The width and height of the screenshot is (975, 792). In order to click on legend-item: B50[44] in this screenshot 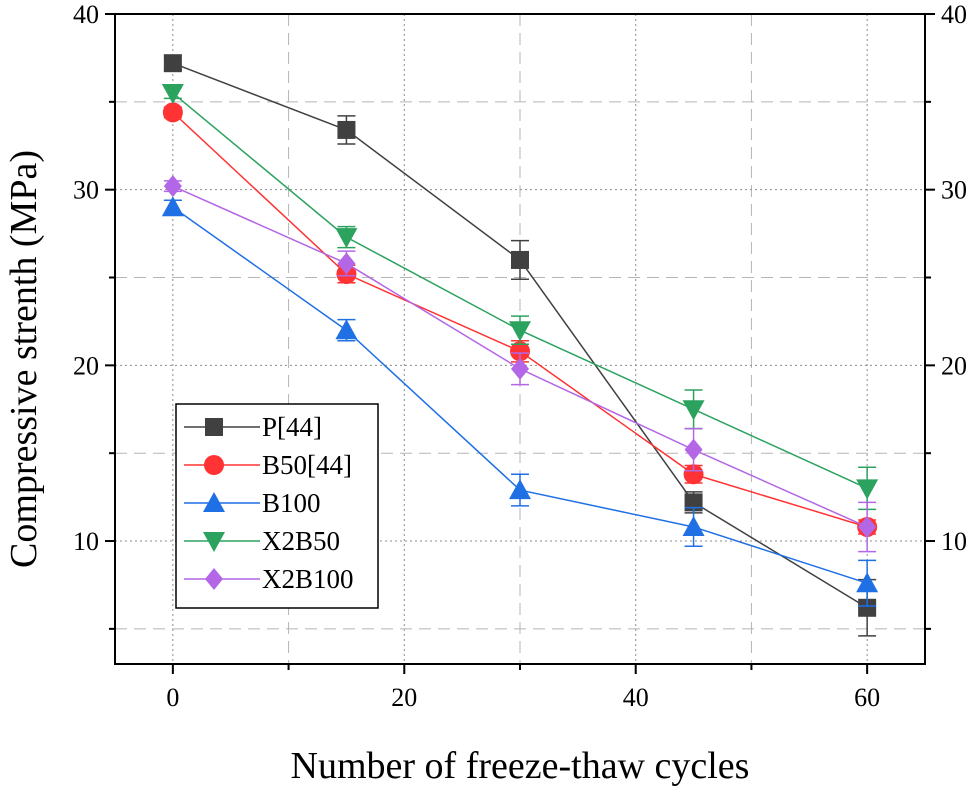, I will do `click(268, 465)`.